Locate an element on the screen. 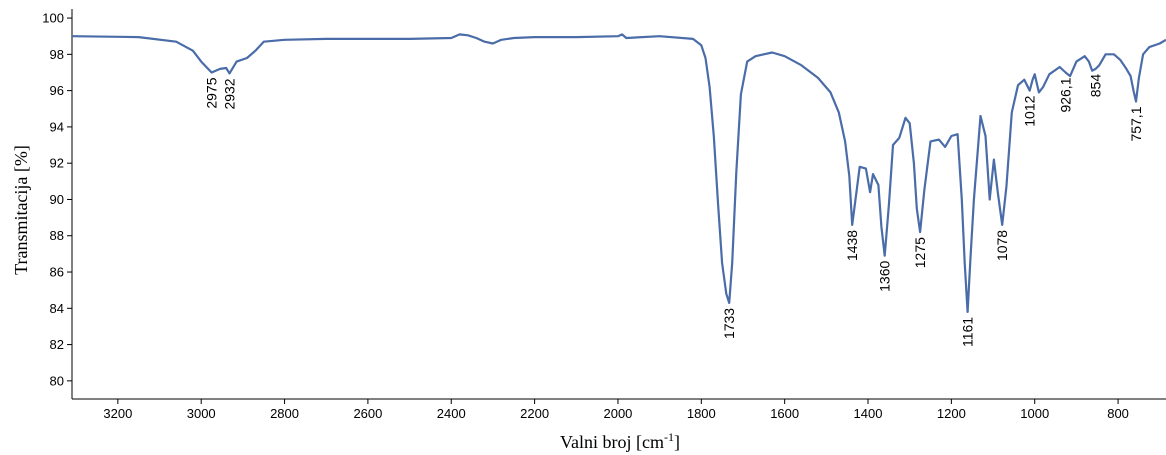  peak-label: 2932 is located at coordinates (230, 93).